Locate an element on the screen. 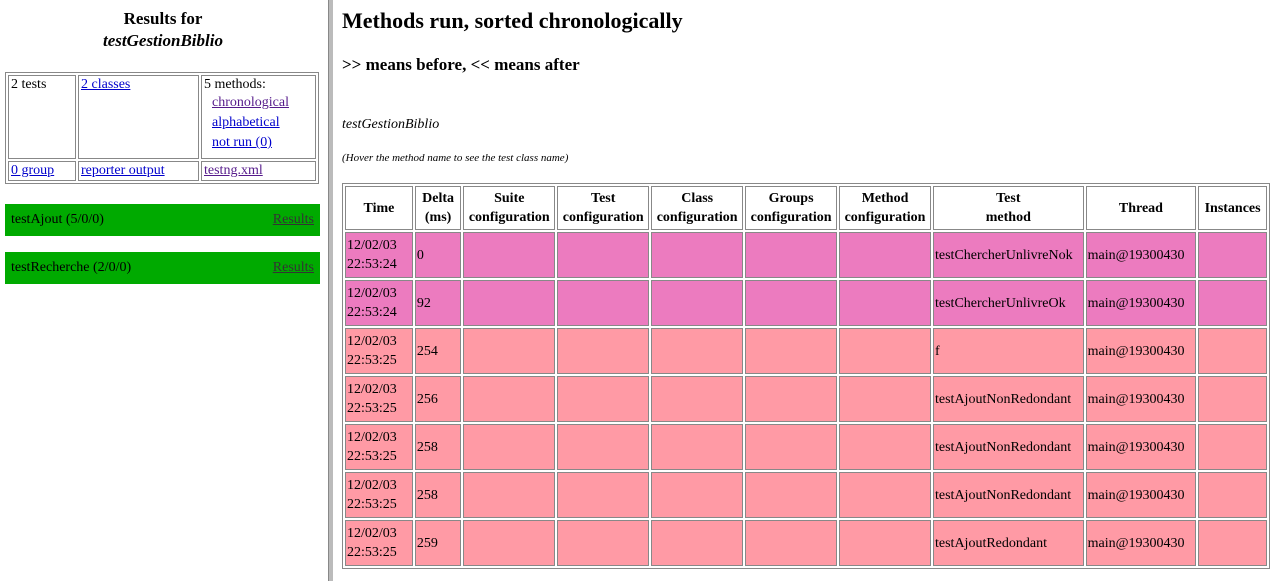  header-text: Instances is located at coordinates (1232, 208).